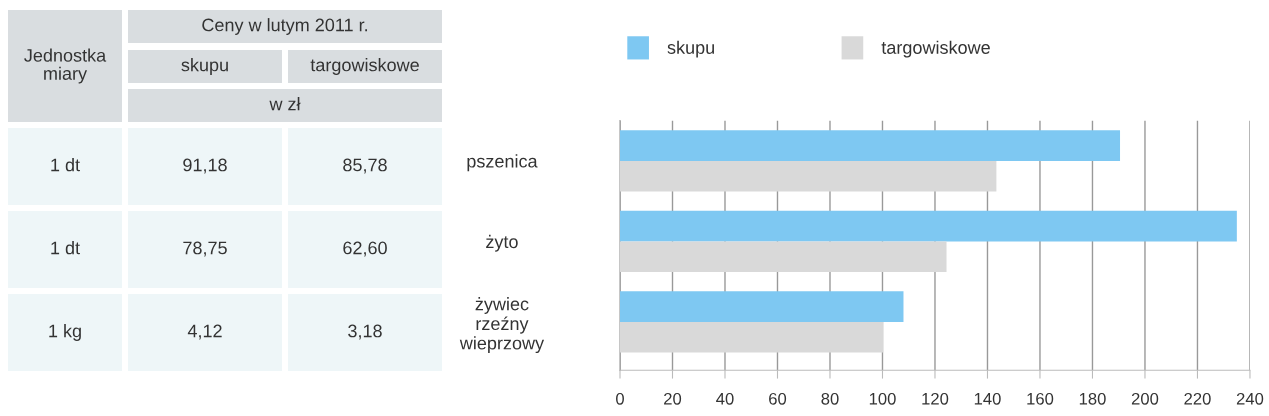  I want to click on x-tick-label: 140, so click(987, 398).